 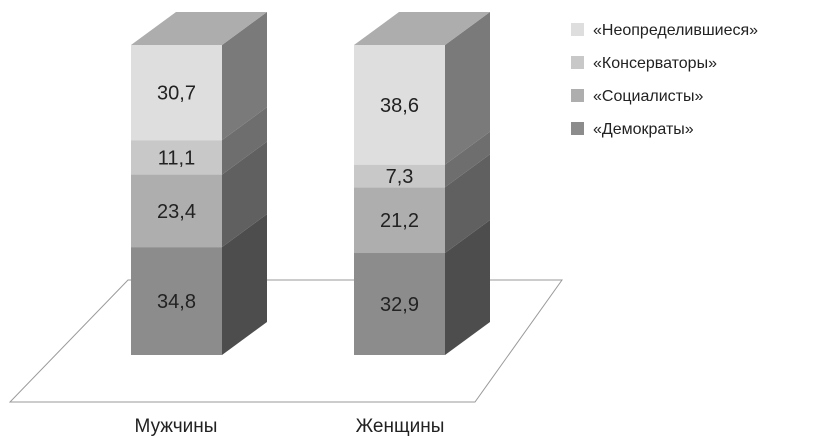 What do you see at coordinates (643, 129) in the screenshot?
I see `legend-label-3: «Демократы»` at bounding box center [643, 129].